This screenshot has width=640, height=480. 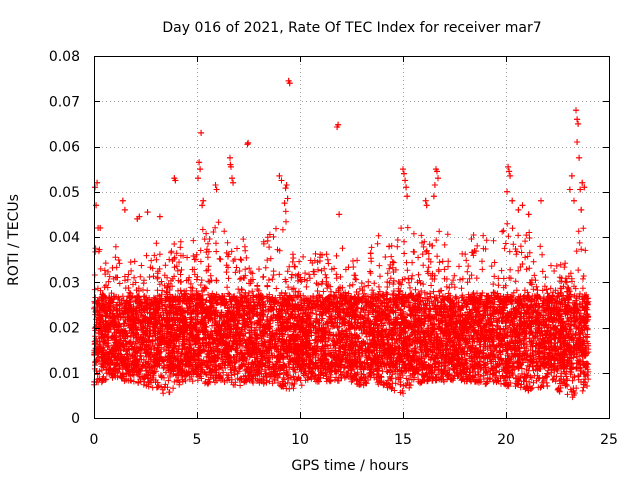 What do you see at coordinates (300, 440) in the screenshot?
I see `x-tick-label: 10` at bounding box center [300, 440].